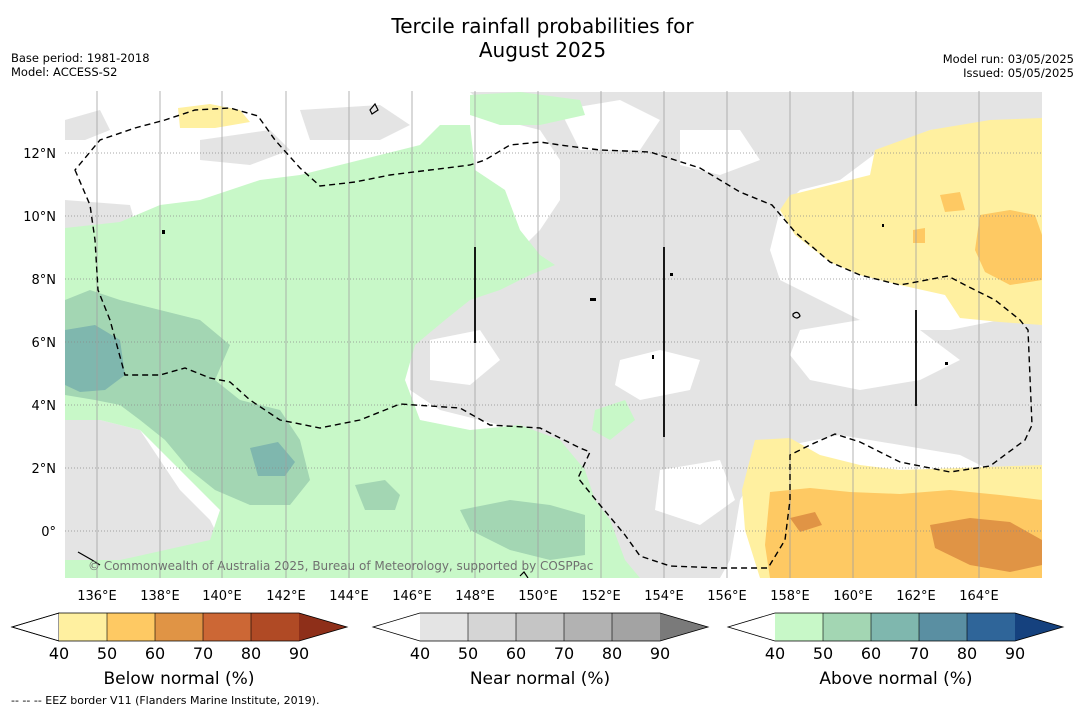 This screenshot has height=713, width=1085. What do you see at coordinates (952, 202) in the screenshot?
I see `below-50-small` at bounding box center [952, 202].